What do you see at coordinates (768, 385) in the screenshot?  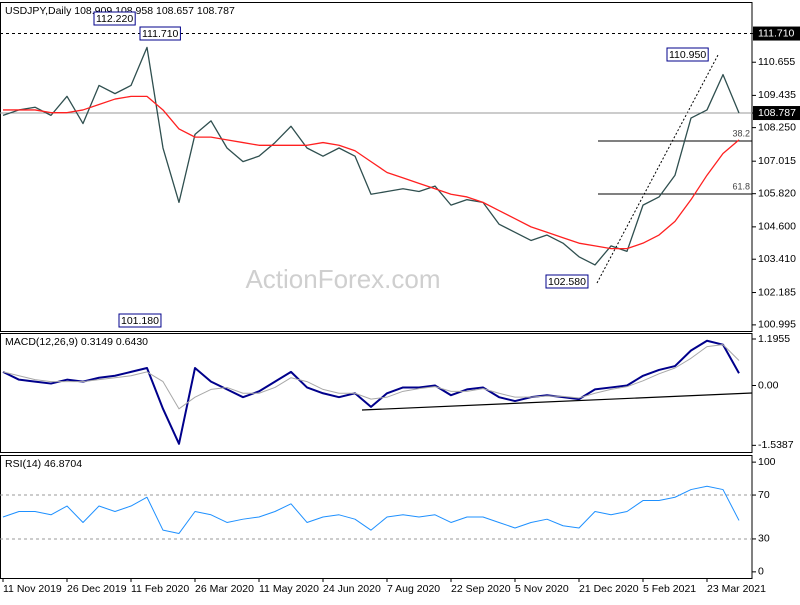 I see `y-tick-label: 0.00` at bounding box center [768, 385].